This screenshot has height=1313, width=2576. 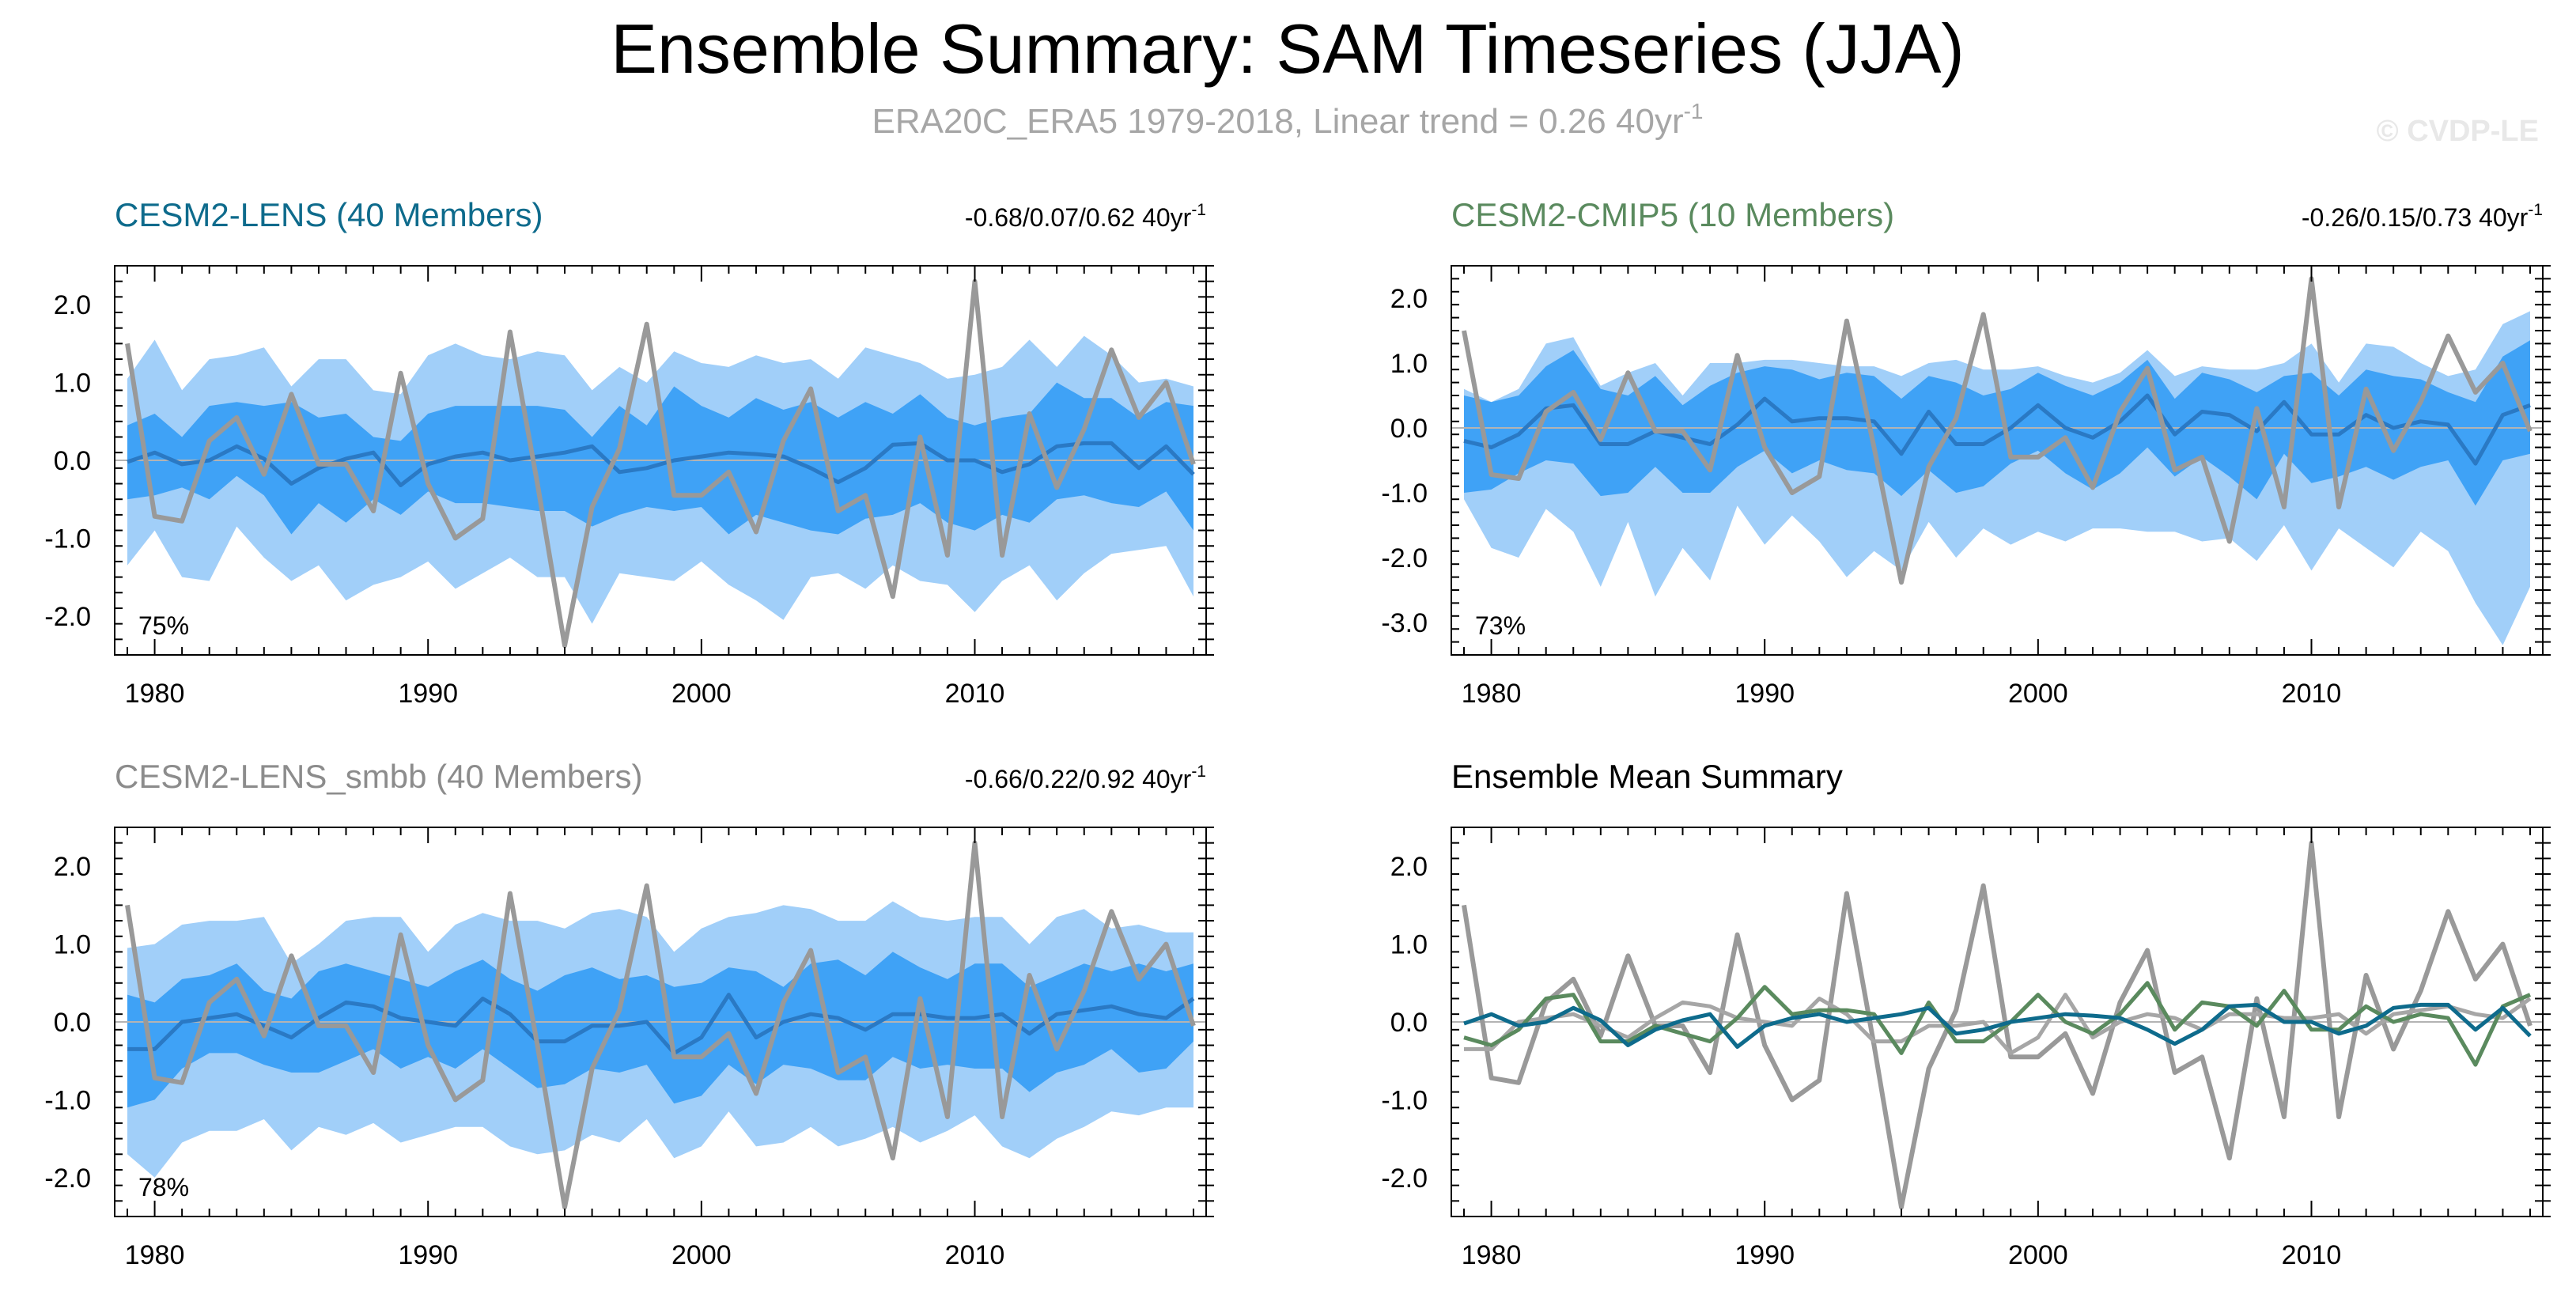 I want to click on trend-label-main: -0.26/0.15/0.73 40yr, so click(x=2415, y=217).